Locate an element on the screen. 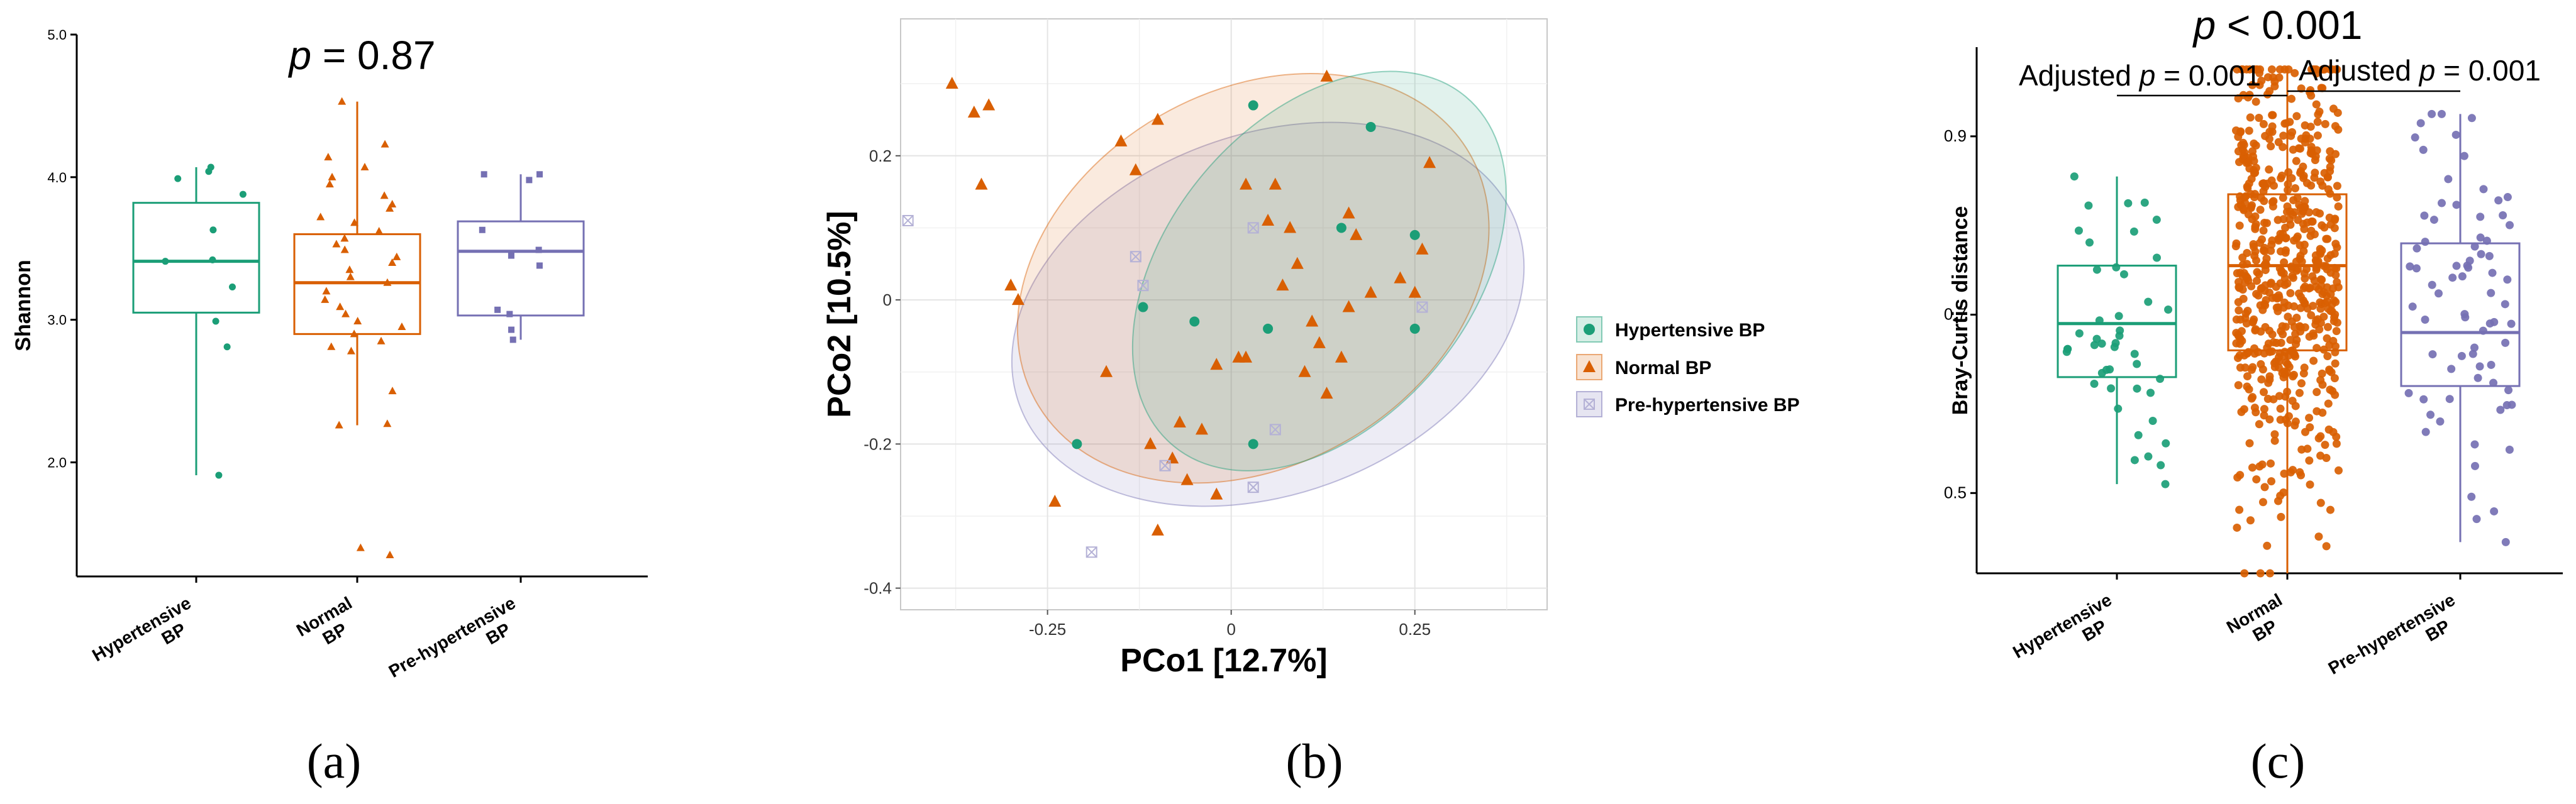 This screenshot has width=2576, height=804. legend-marker-cross is located at coordinates (1589, 405).